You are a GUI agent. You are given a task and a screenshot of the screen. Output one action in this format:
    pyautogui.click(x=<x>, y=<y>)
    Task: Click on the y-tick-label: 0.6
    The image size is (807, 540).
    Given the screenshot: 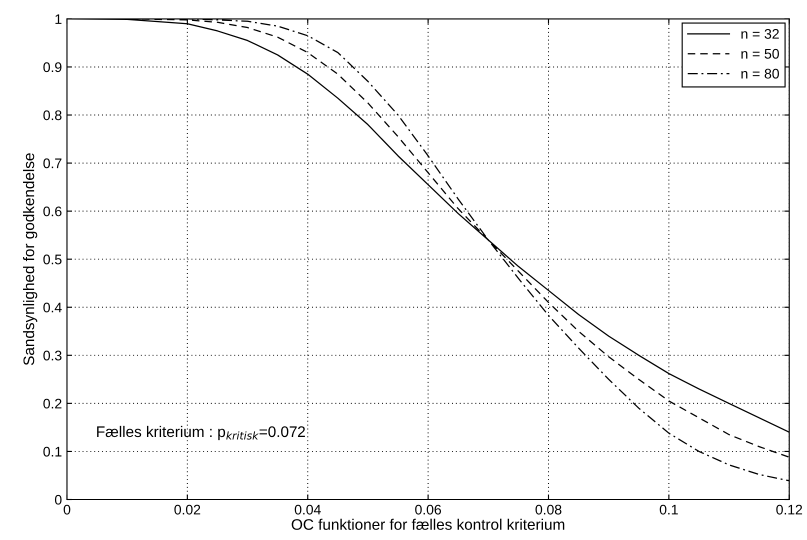 What is the action you would take?
    pyautogui.click(x=52, y=211)
    